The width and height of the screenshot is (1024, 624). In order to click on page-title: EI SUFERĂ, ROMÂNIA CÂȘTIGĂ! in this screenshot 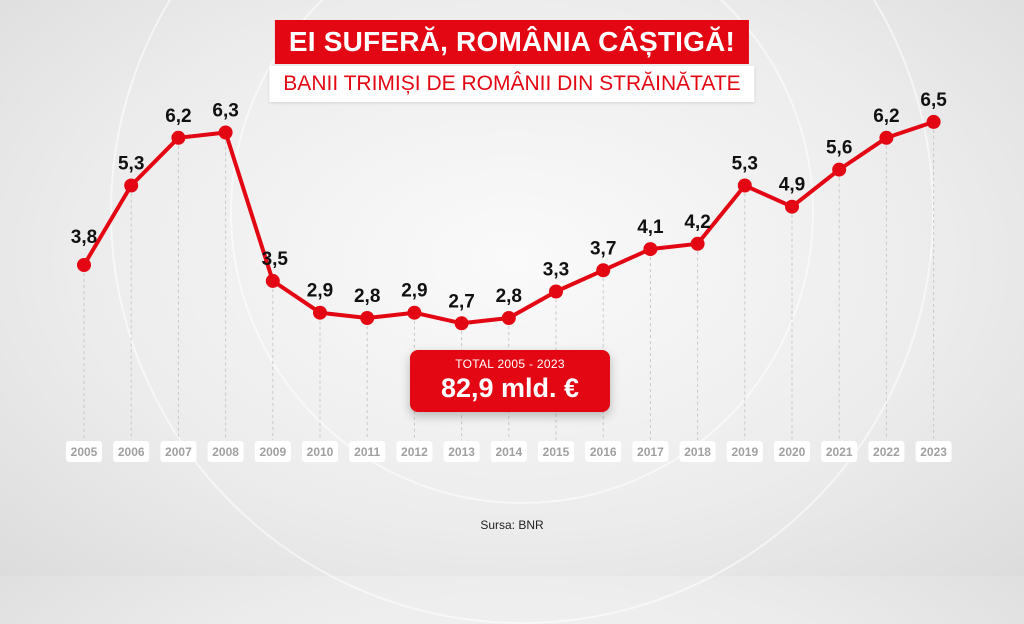, I will do `click(512, 42)`.